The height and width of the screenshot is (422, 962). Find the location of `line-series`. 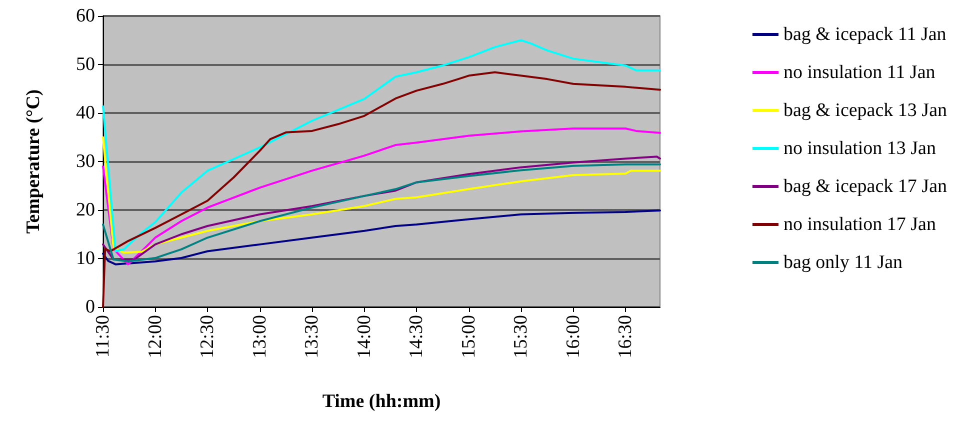

line-series is located at coordinates (381, 237).